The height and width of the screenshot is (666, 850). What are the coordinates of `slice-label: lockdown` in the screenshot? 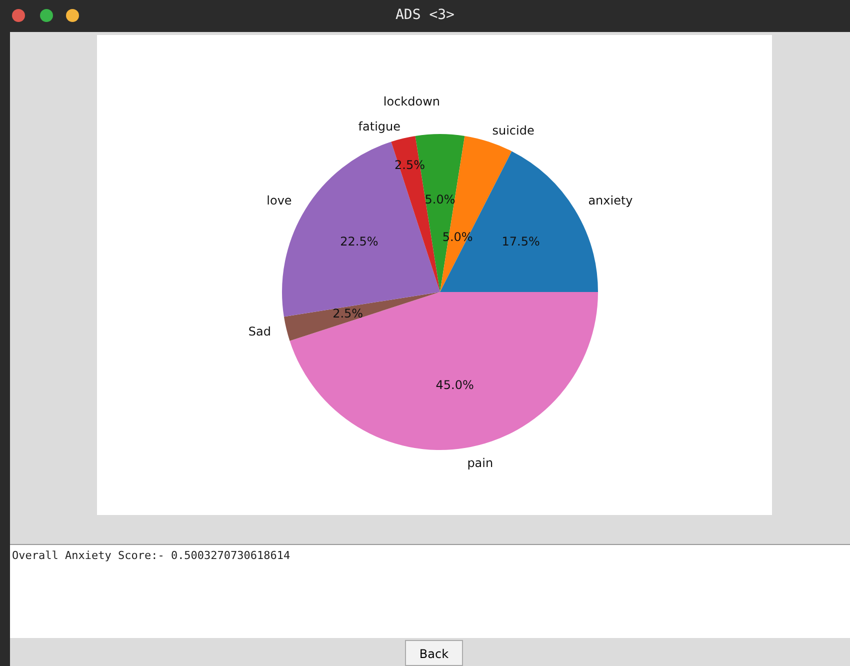 It's located at (411, 101).